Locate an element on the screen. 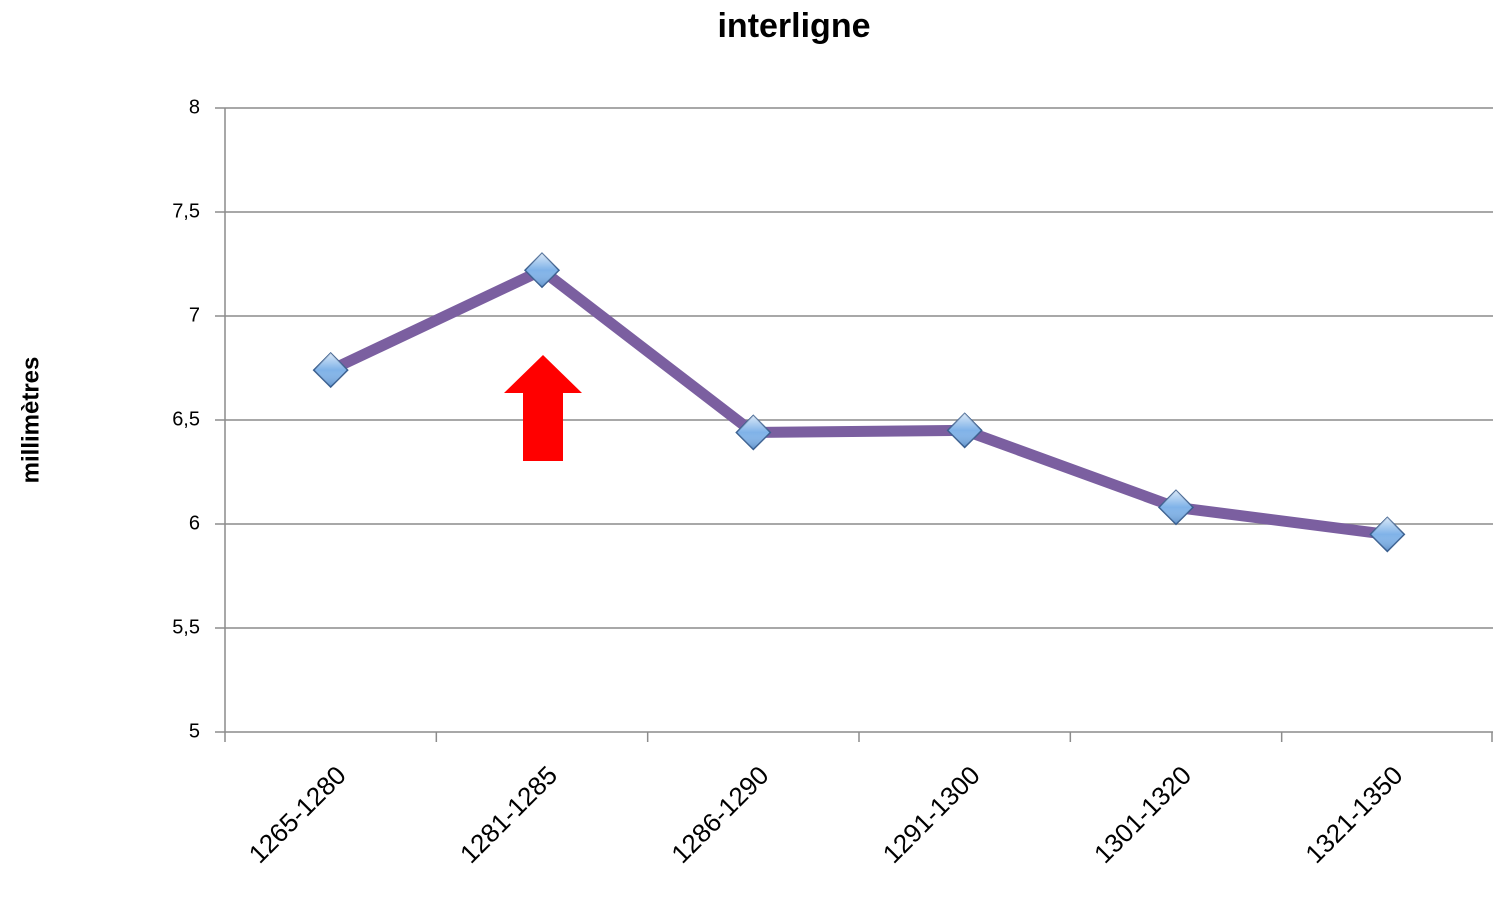  y-tick-label: 8 is located at coordinates (194, 107).